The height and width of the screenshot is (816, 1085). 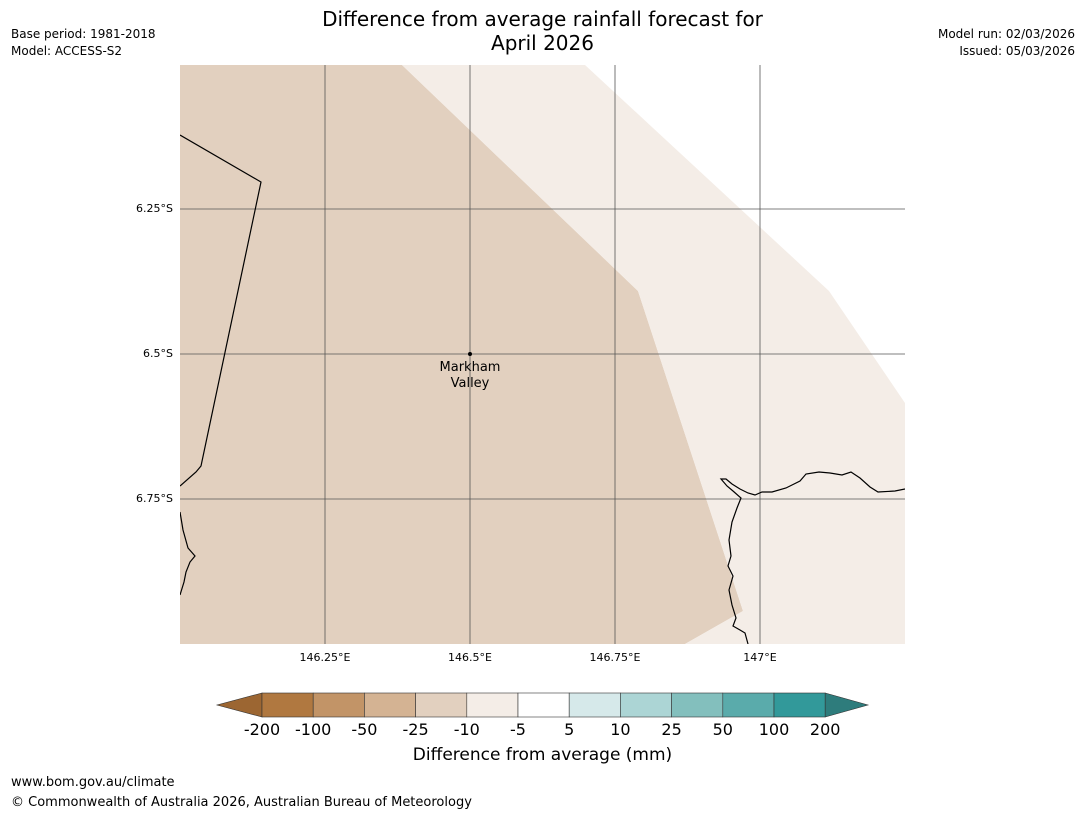 What do you see at coordinates (760, 657) in the screenshot?
I see `lon-tick-147: 147°E` at bounding box center [760, 657].